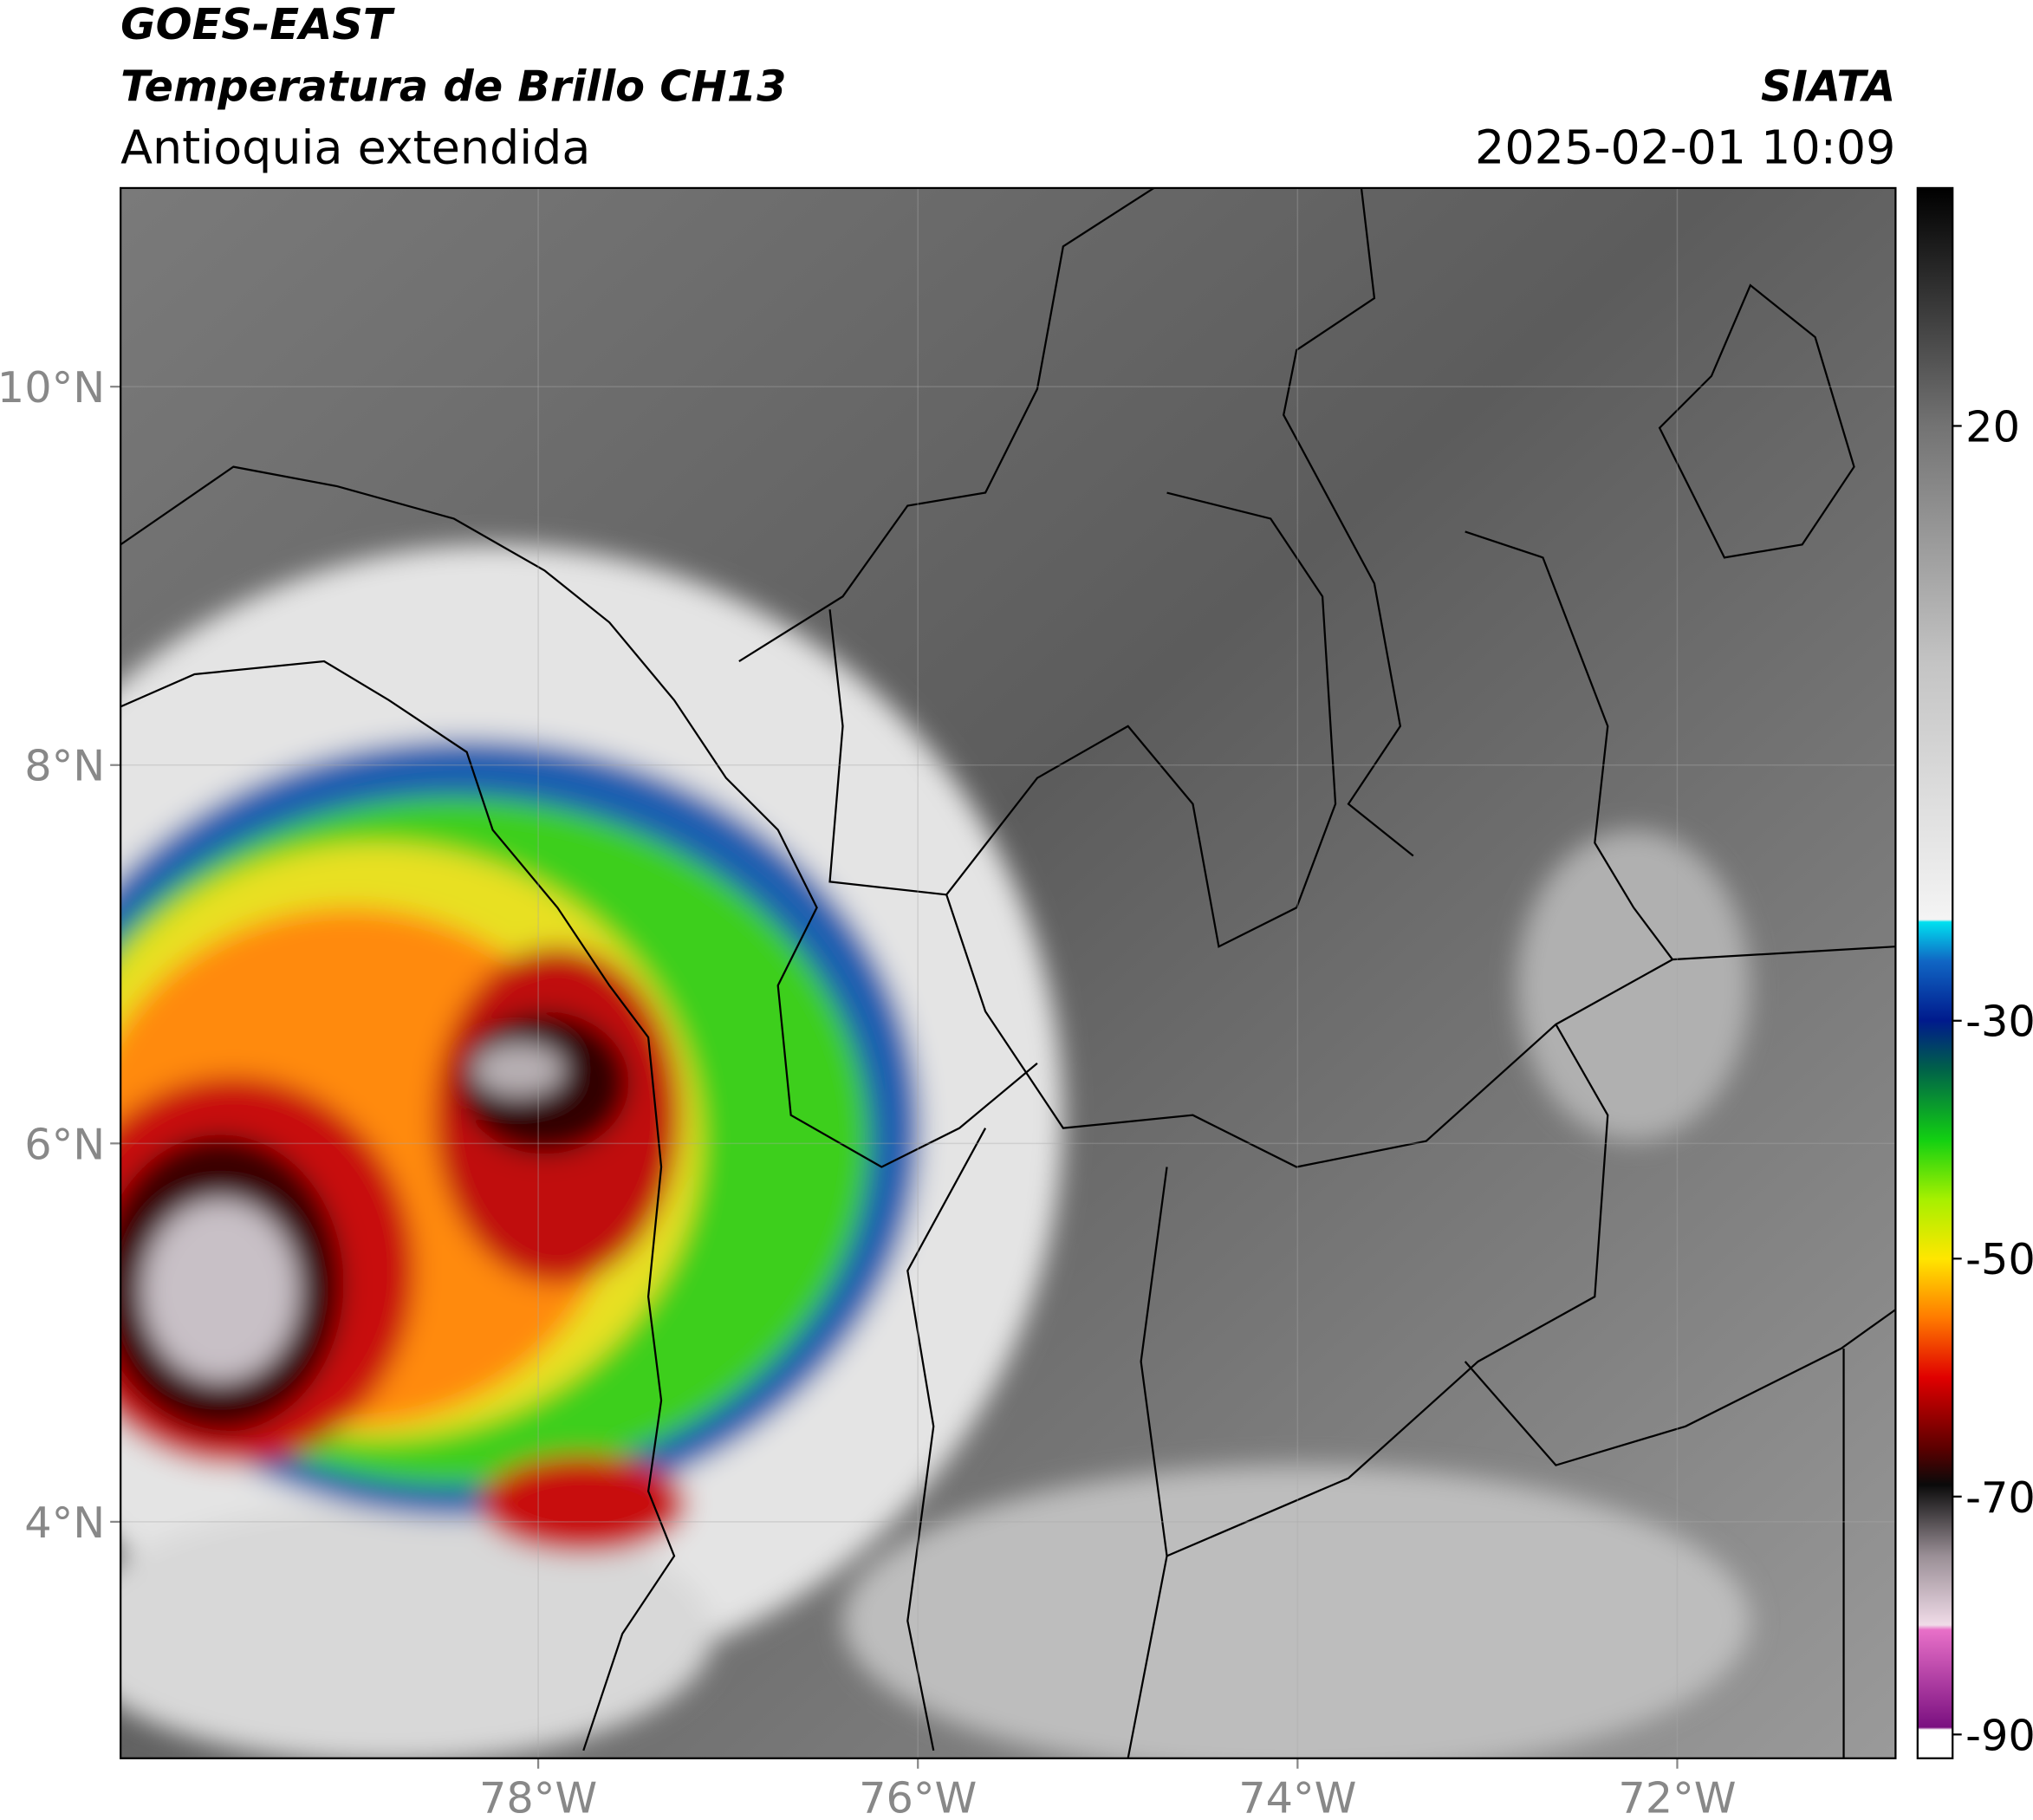  What do you see at coordinates (64, 1523) in the screenshot?
I see `y-tick-label: 4°N` at bounding box center [64, 1523].